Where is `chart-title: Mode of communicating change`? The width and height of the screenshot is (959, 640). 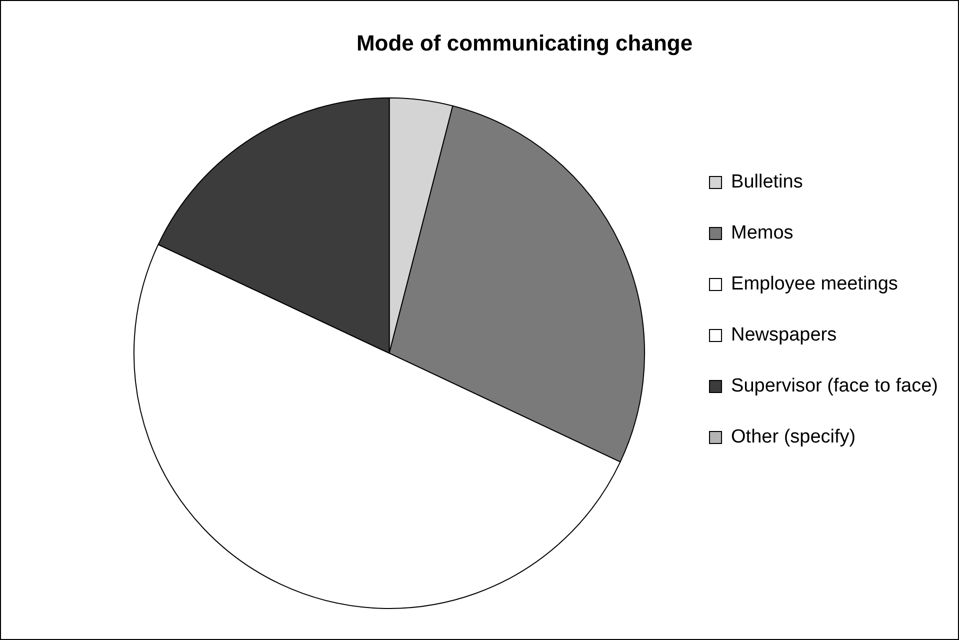
chart-title: Mode of communicating change is located at coordinates (524, 43).